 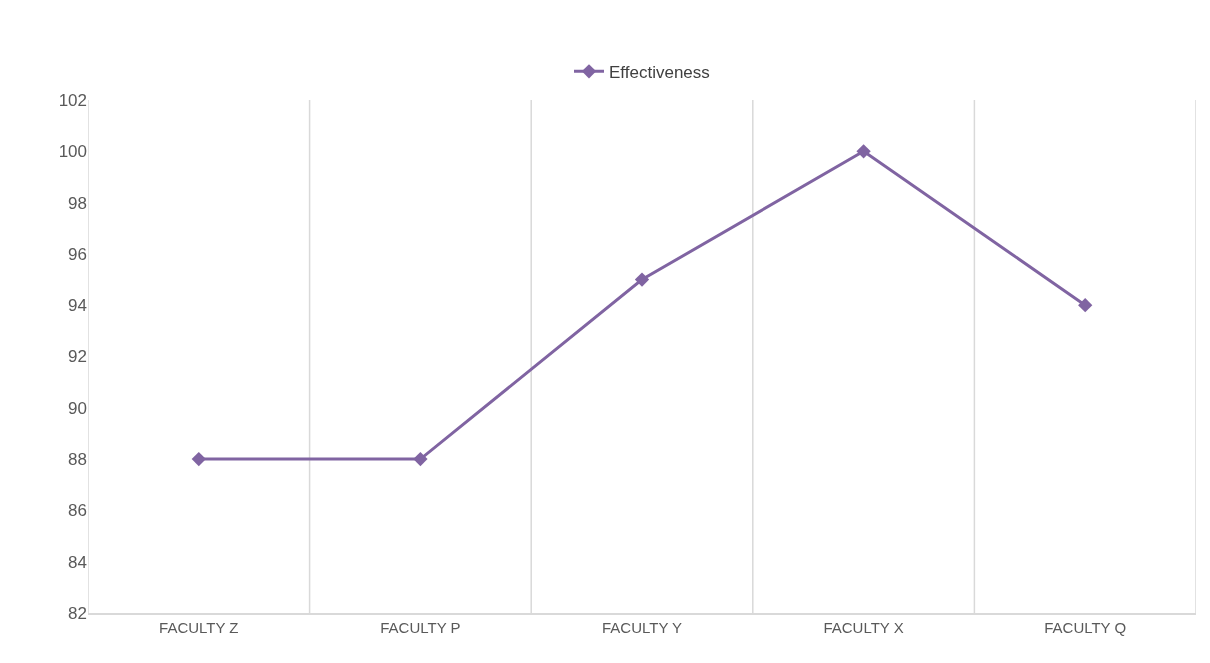 I want to click on y-tick-label: 82, so click(x=77, y=613).